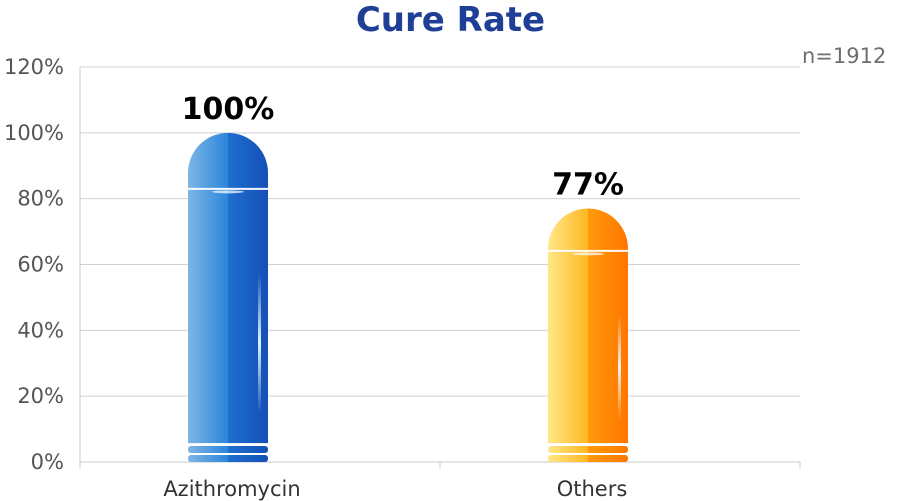 This screenshot has width=901, height=501. I want to click on y-tick-label: 20%, so click(40, 396).